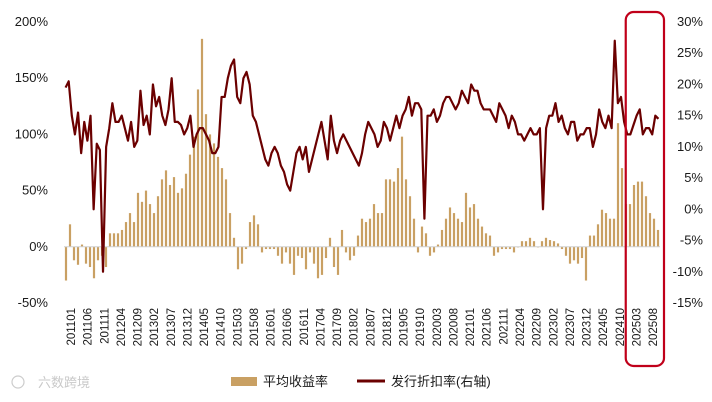 This screenshot has width=712, height=402. I want to click on x-axis-tick: 201209, so click(139, 327).